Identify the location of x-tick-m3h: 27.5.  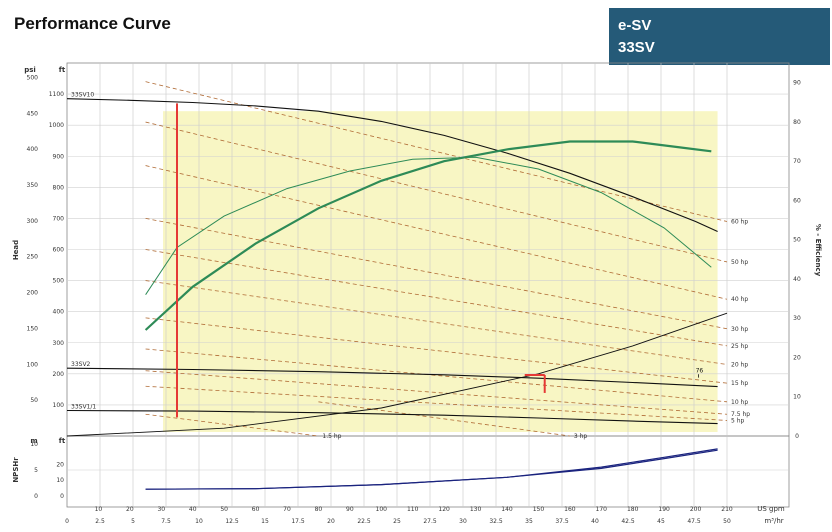
(430, 521).